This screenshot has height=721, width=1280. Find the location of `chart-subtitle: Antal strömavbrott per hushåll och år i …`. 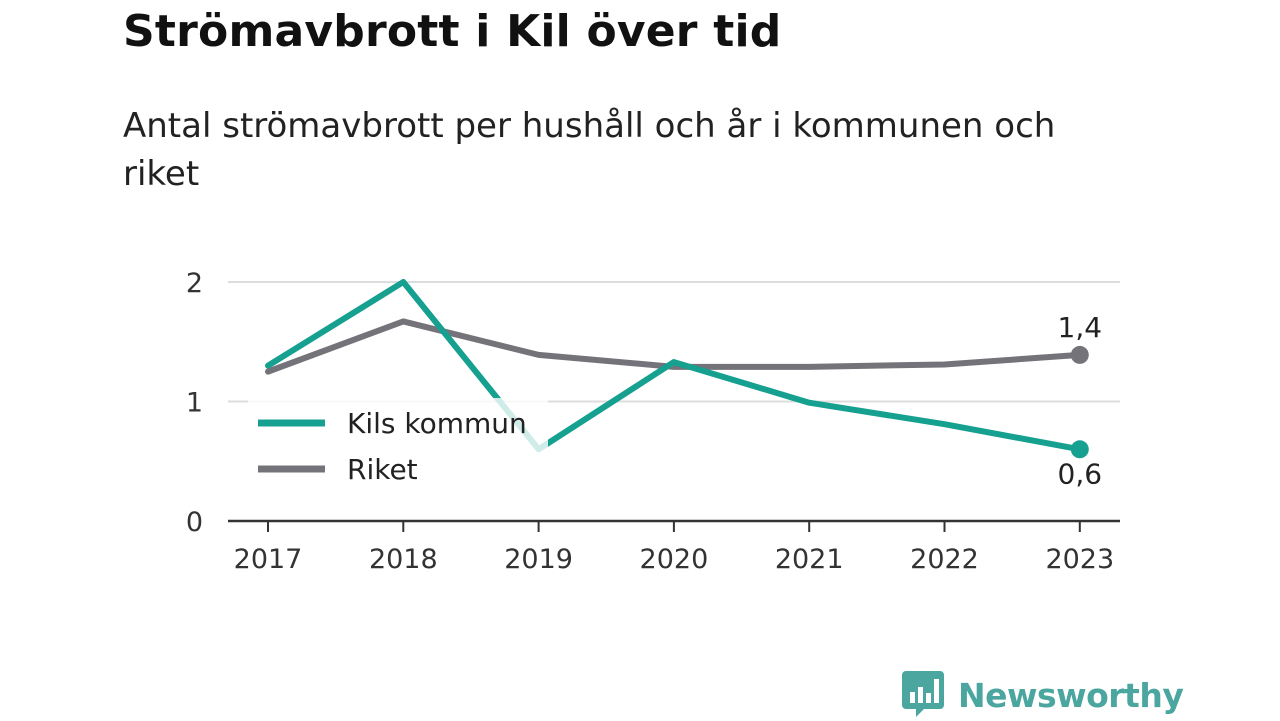

chart-subtitle: Antal strömavbrott per hushåll och år i … is located at coordinates (589, 150).